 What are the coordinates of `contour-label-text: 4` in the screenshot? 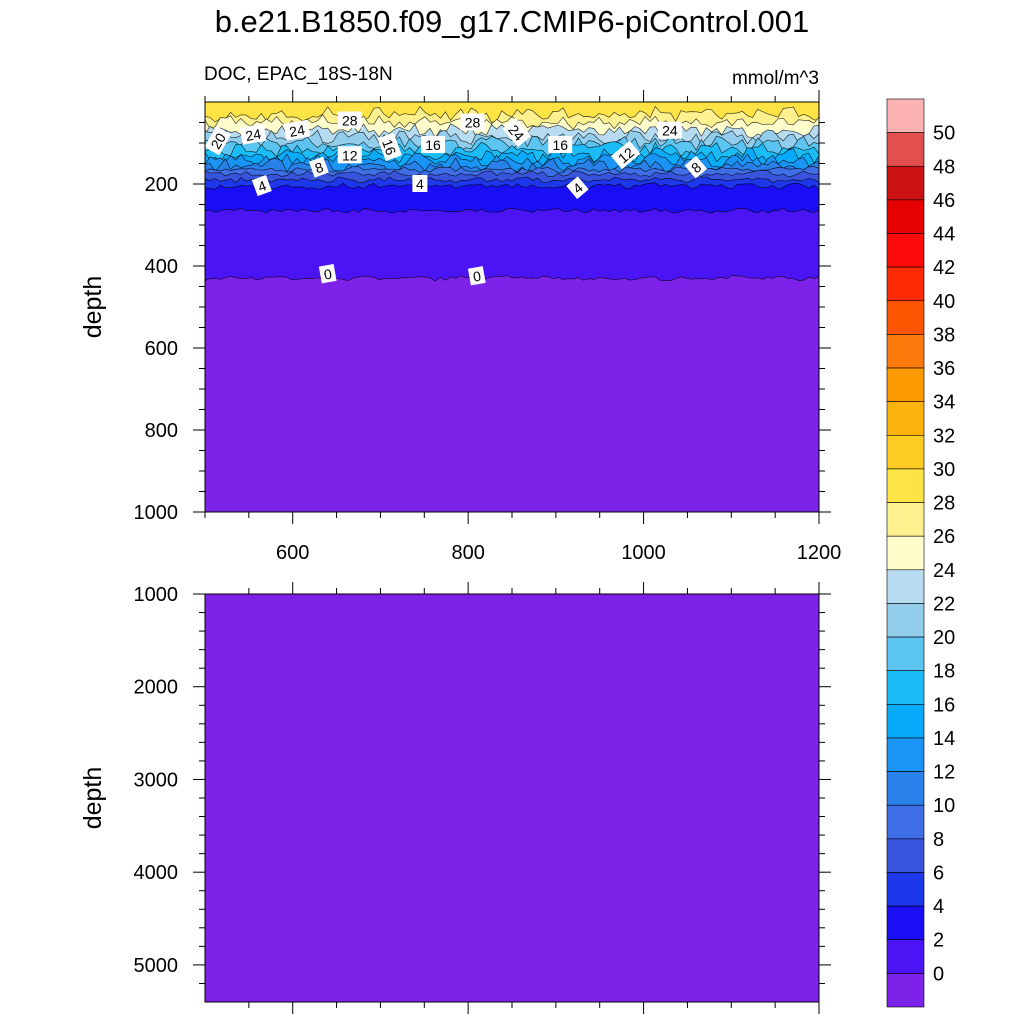 It's located at (420, 184).